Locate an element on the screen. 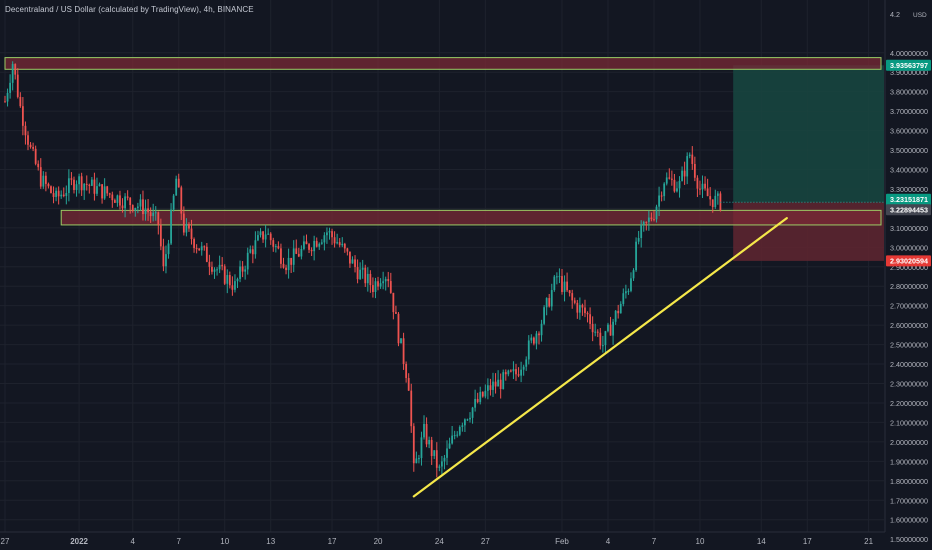  y-tick-label: 3.40000000 is located at coordinates (909, 169).